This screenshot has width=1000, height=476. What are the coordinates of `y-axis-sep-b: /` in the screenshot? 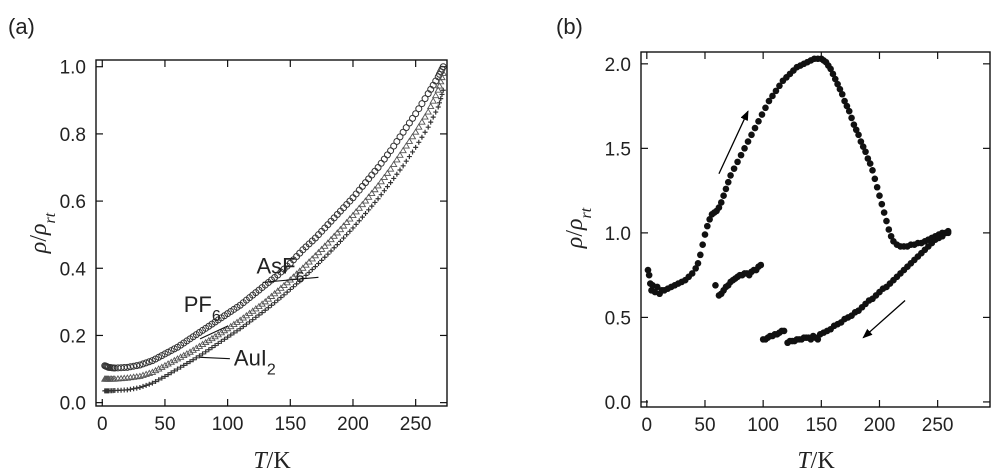 It's located at (575, 233).